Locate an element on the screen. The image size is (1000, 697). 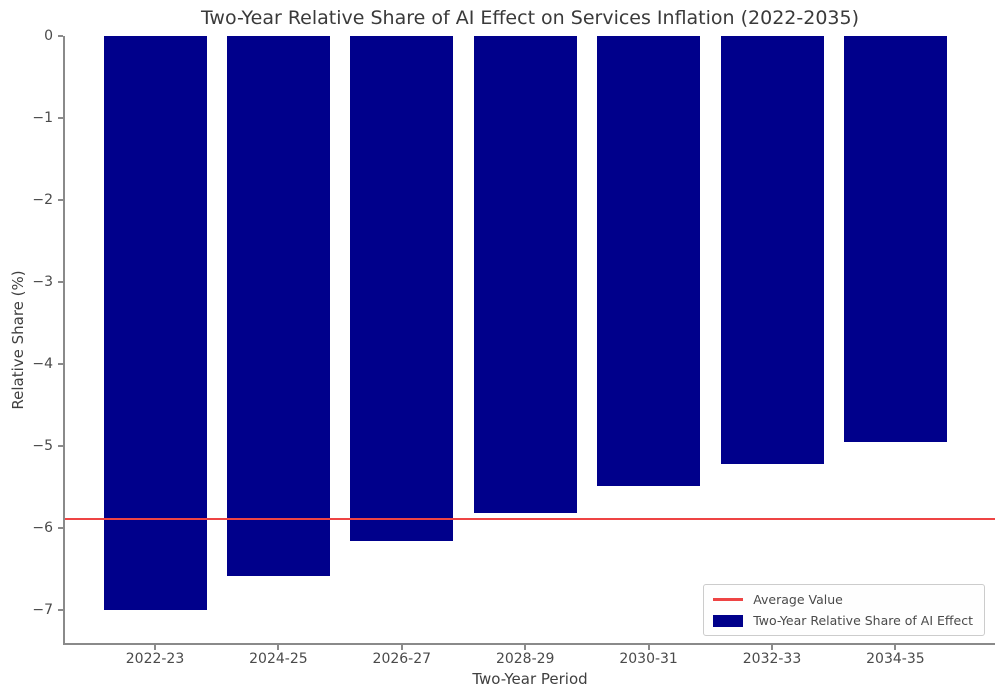
x-axis-title: Two-Year Period is located at coordinates (530, 679).